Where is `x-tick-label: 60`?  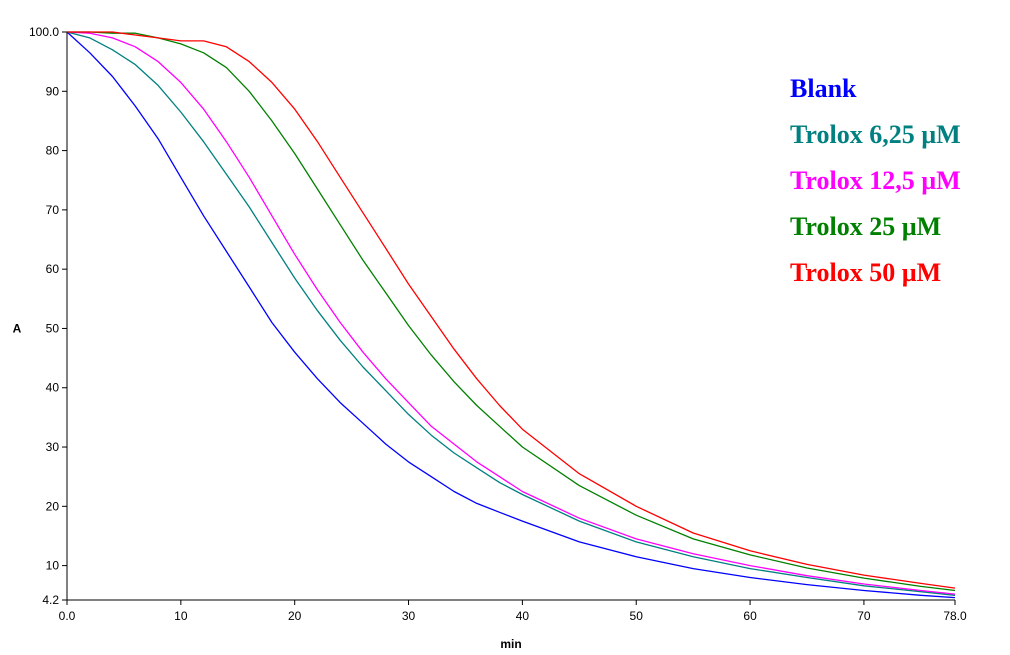 x-tick-label: 60 is located at coordinates (750, 616).